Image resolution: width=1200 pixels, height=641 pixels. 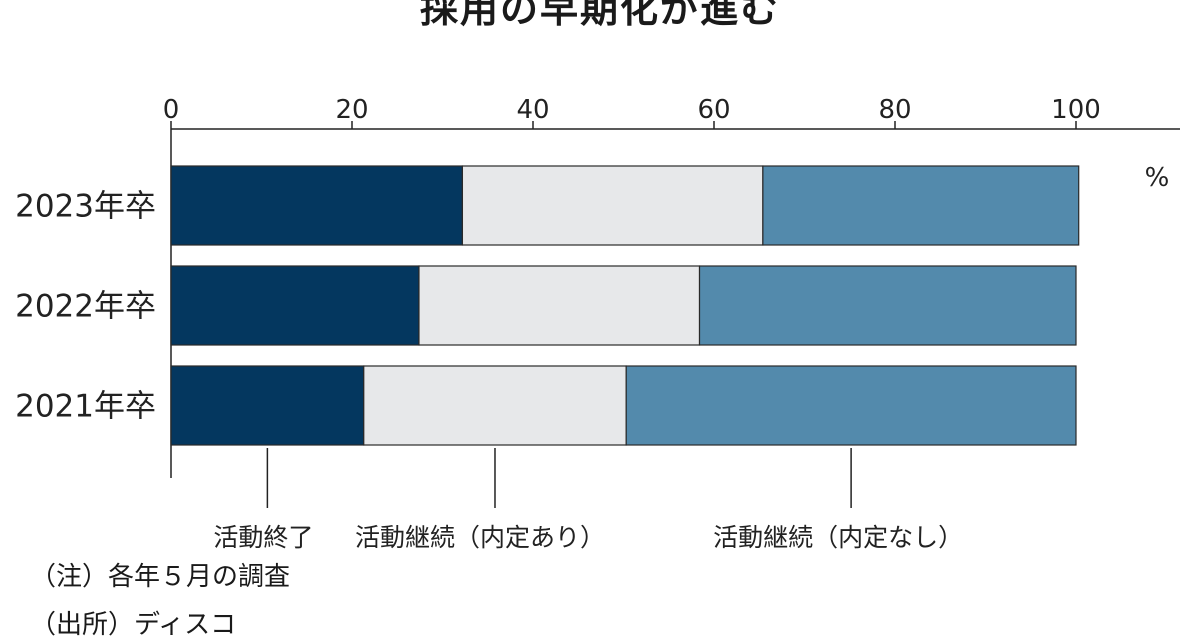 What do you see at coordinates (713, 110) in the screenshot?
I see `x-tick-label: 60` at bounding box center [713, 110].